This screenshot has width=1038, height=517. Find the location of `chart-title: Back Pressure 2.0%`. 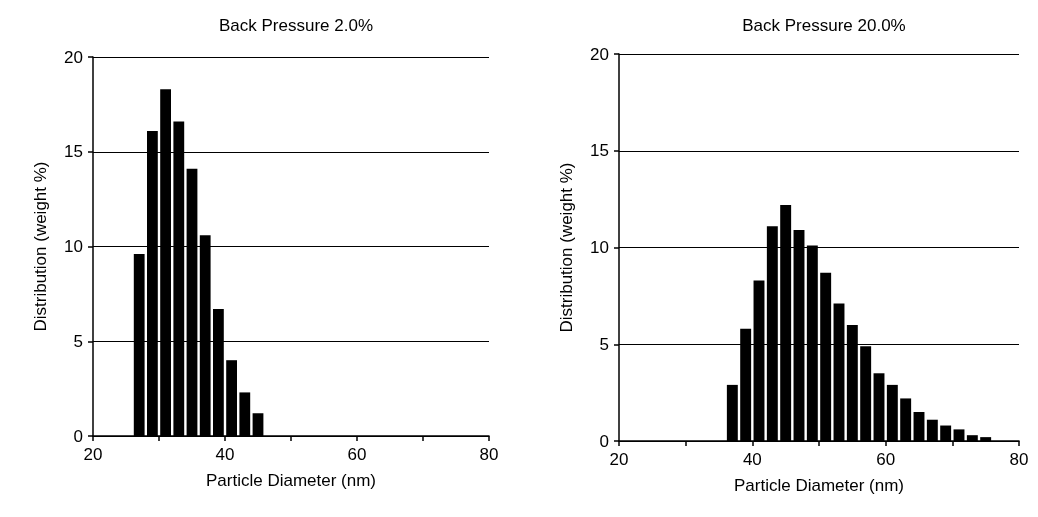

chart-title: Back Pressure 2.0% is located at coordinates (296, 25).